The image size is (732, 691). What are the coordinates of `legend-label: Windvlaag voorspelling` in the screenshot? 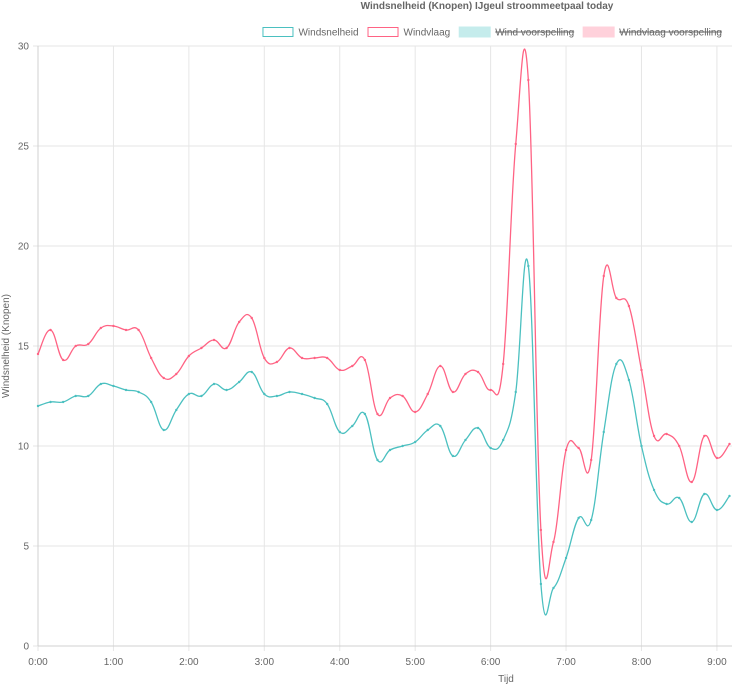 It's located at (670, 33).